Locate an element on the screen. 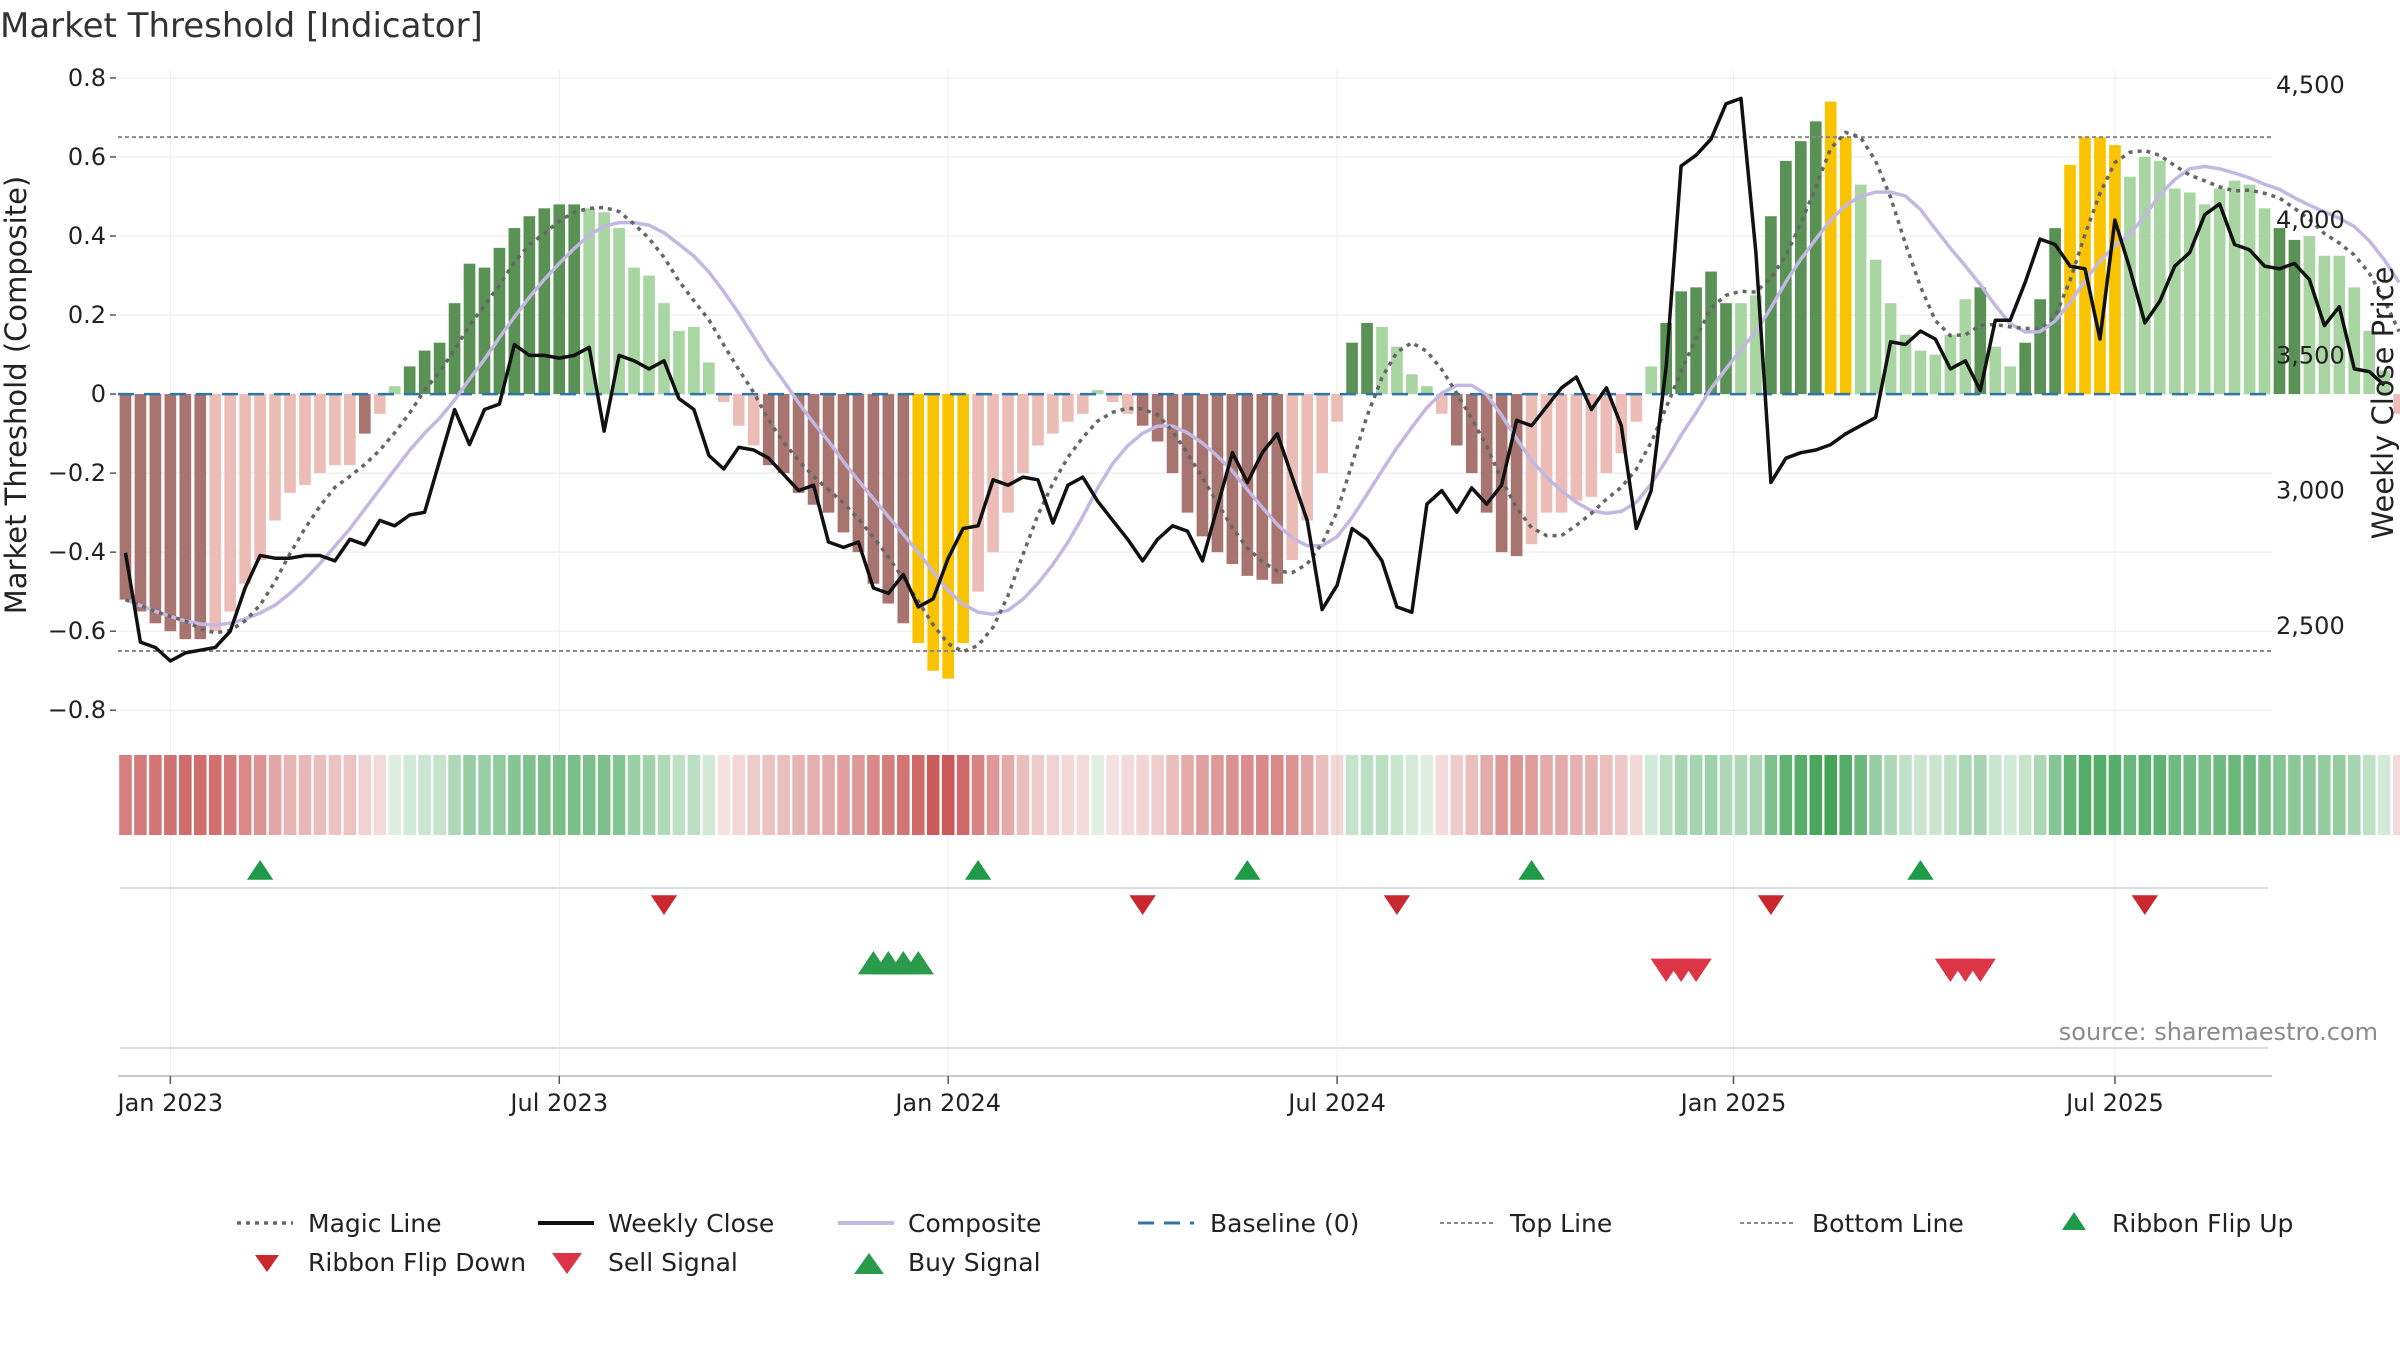 This screenshot has width=2400, height=1350. signal-ribbon is located at coordinates (1259, 795).